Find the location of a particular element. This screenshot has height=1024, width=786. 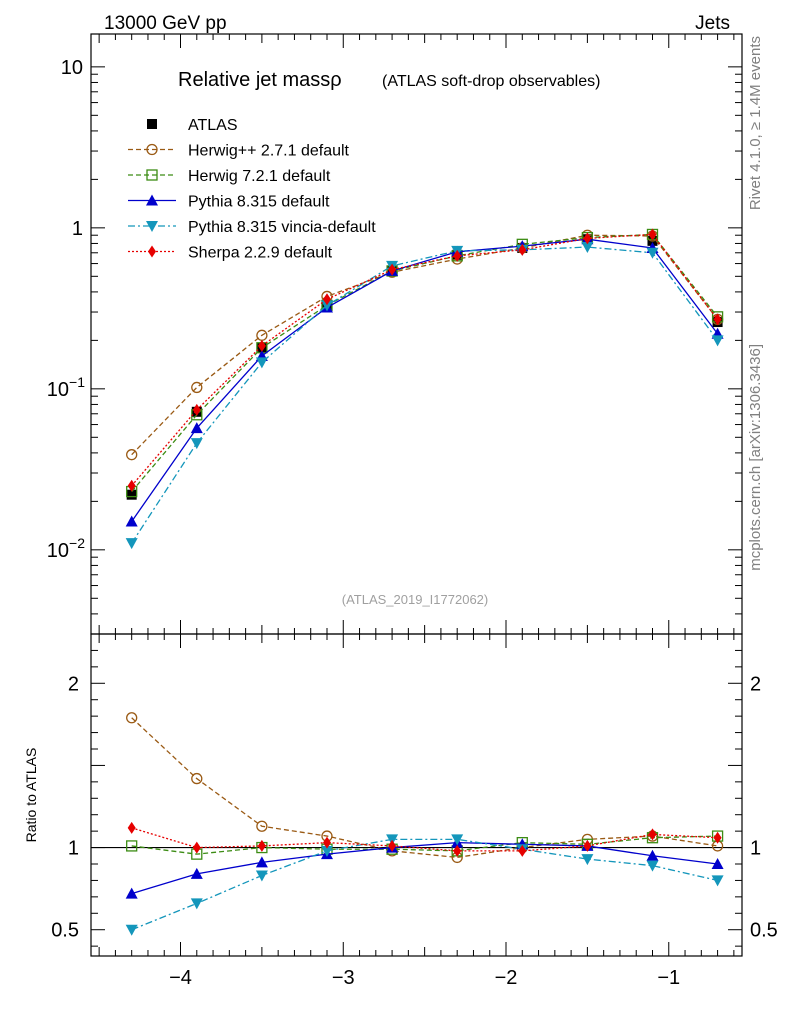

legend-label: ATLAS is located at coordinates (213, 125).